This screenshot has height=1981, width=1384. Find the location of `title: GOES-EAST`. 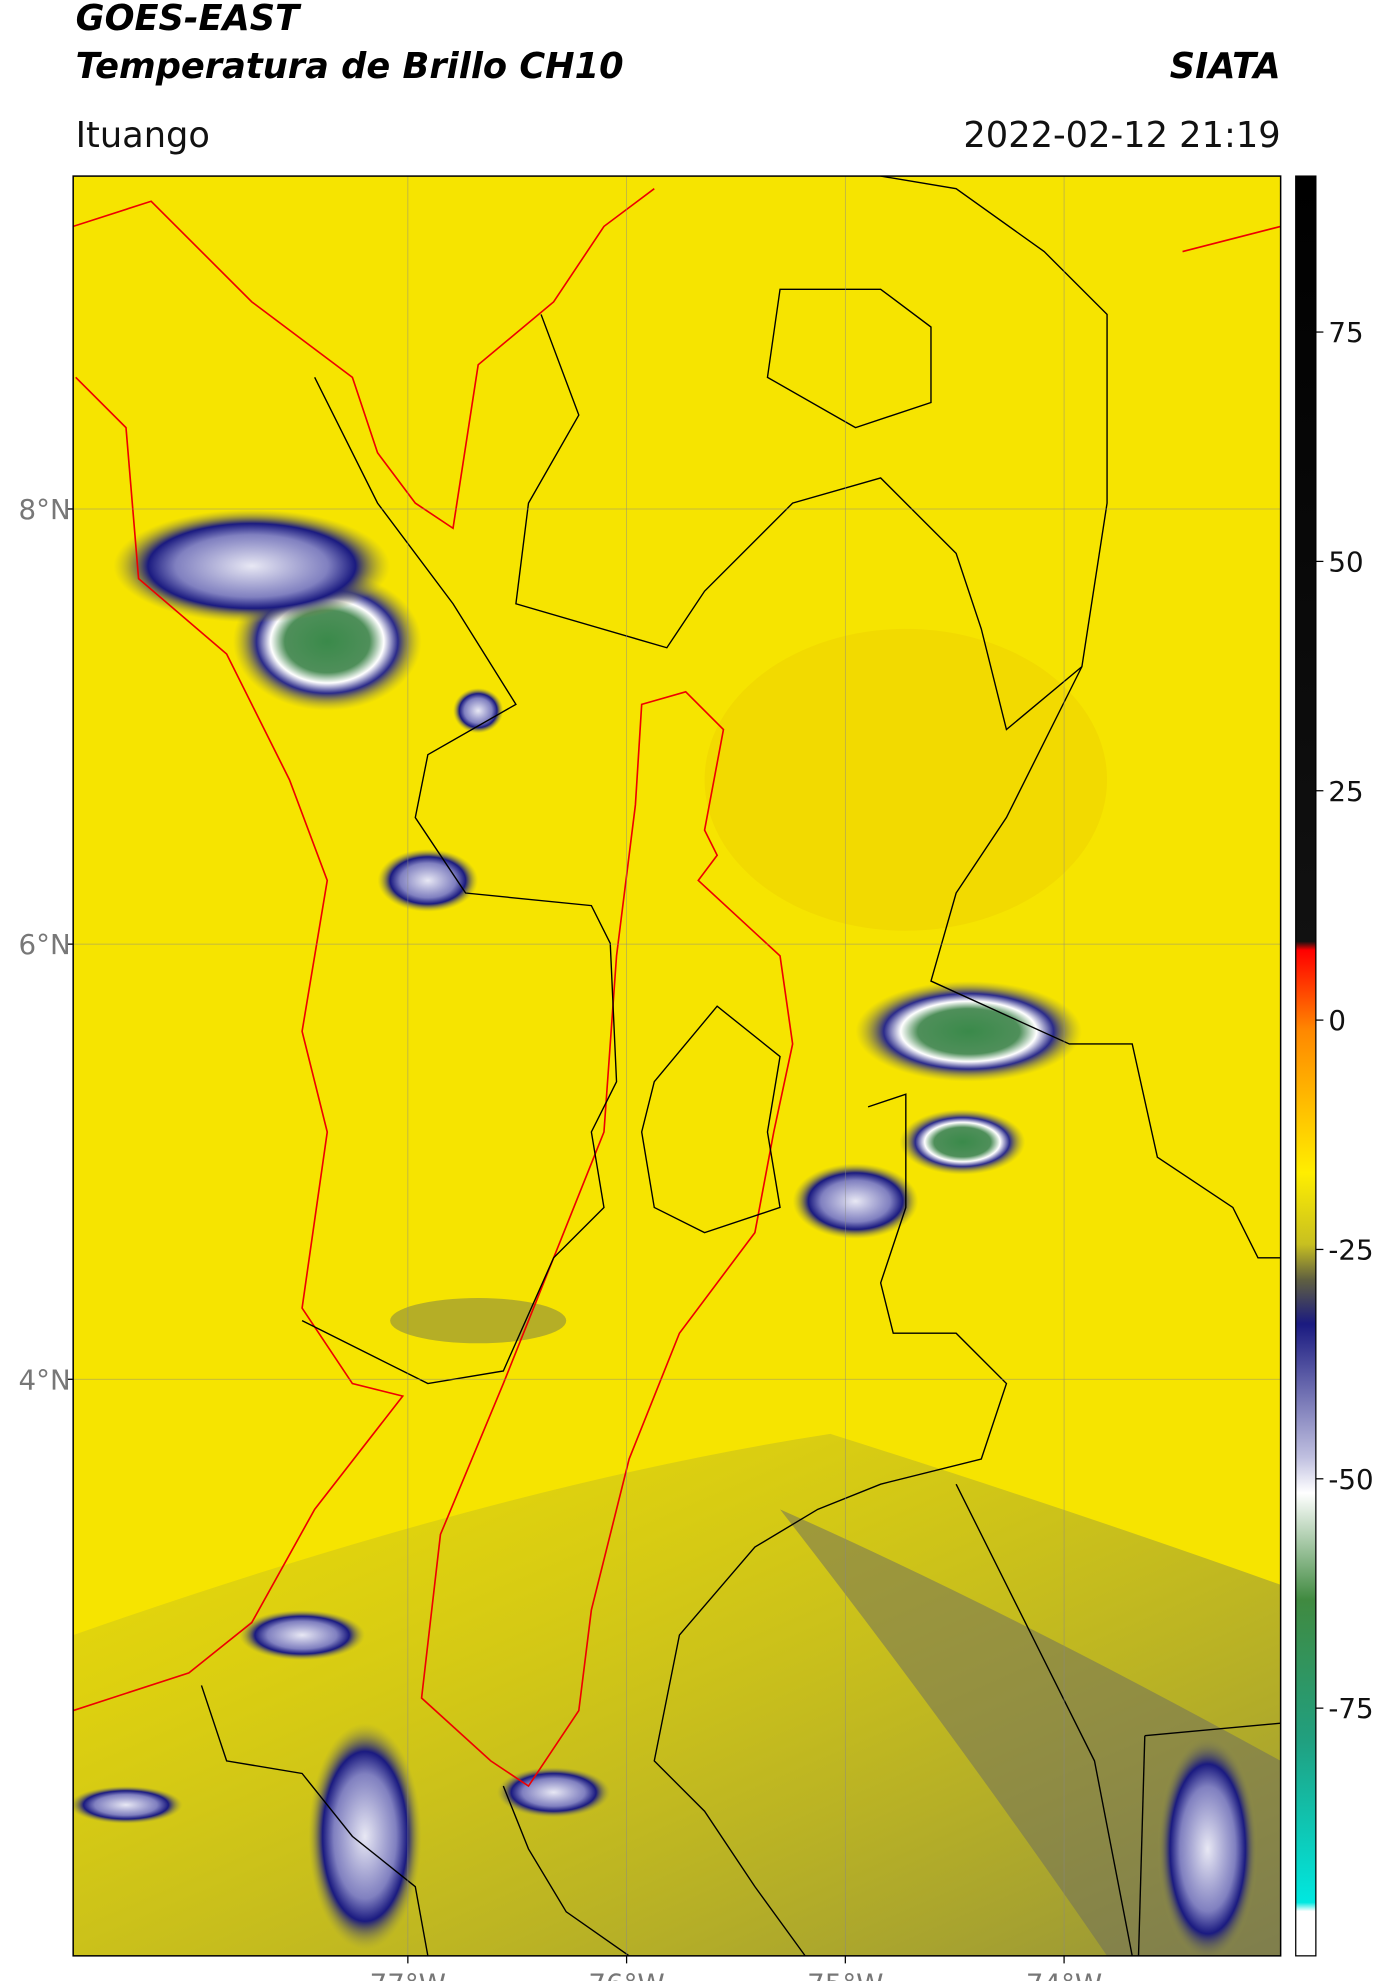

title: GOES-EAST is located at coordinates (189, 19).